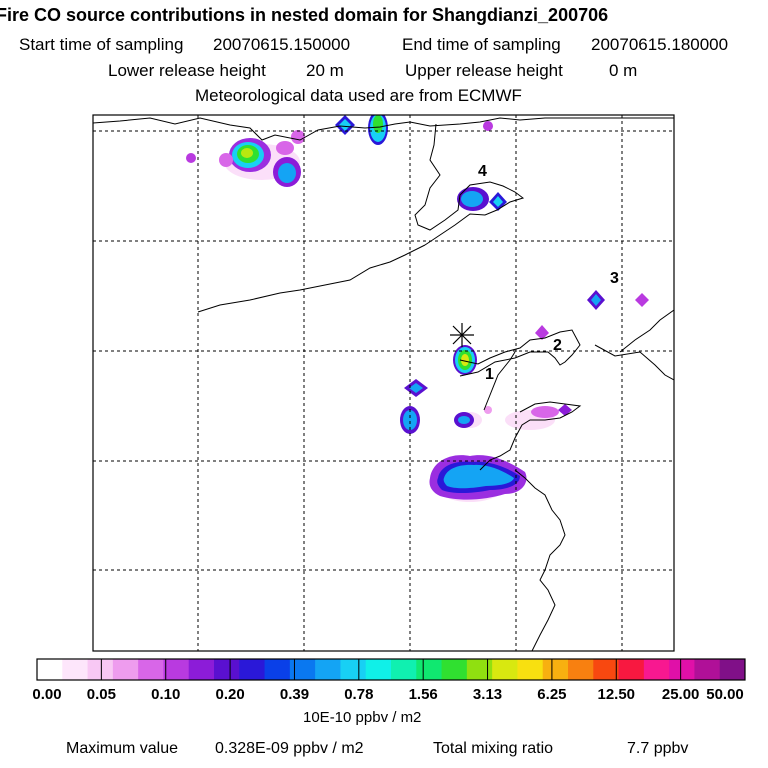 The width and height of the screenshot is (768, 768). Describe the element at coordinates (623, 70) in the screenshot. I see `upper-height-value: 0 m` at that location.